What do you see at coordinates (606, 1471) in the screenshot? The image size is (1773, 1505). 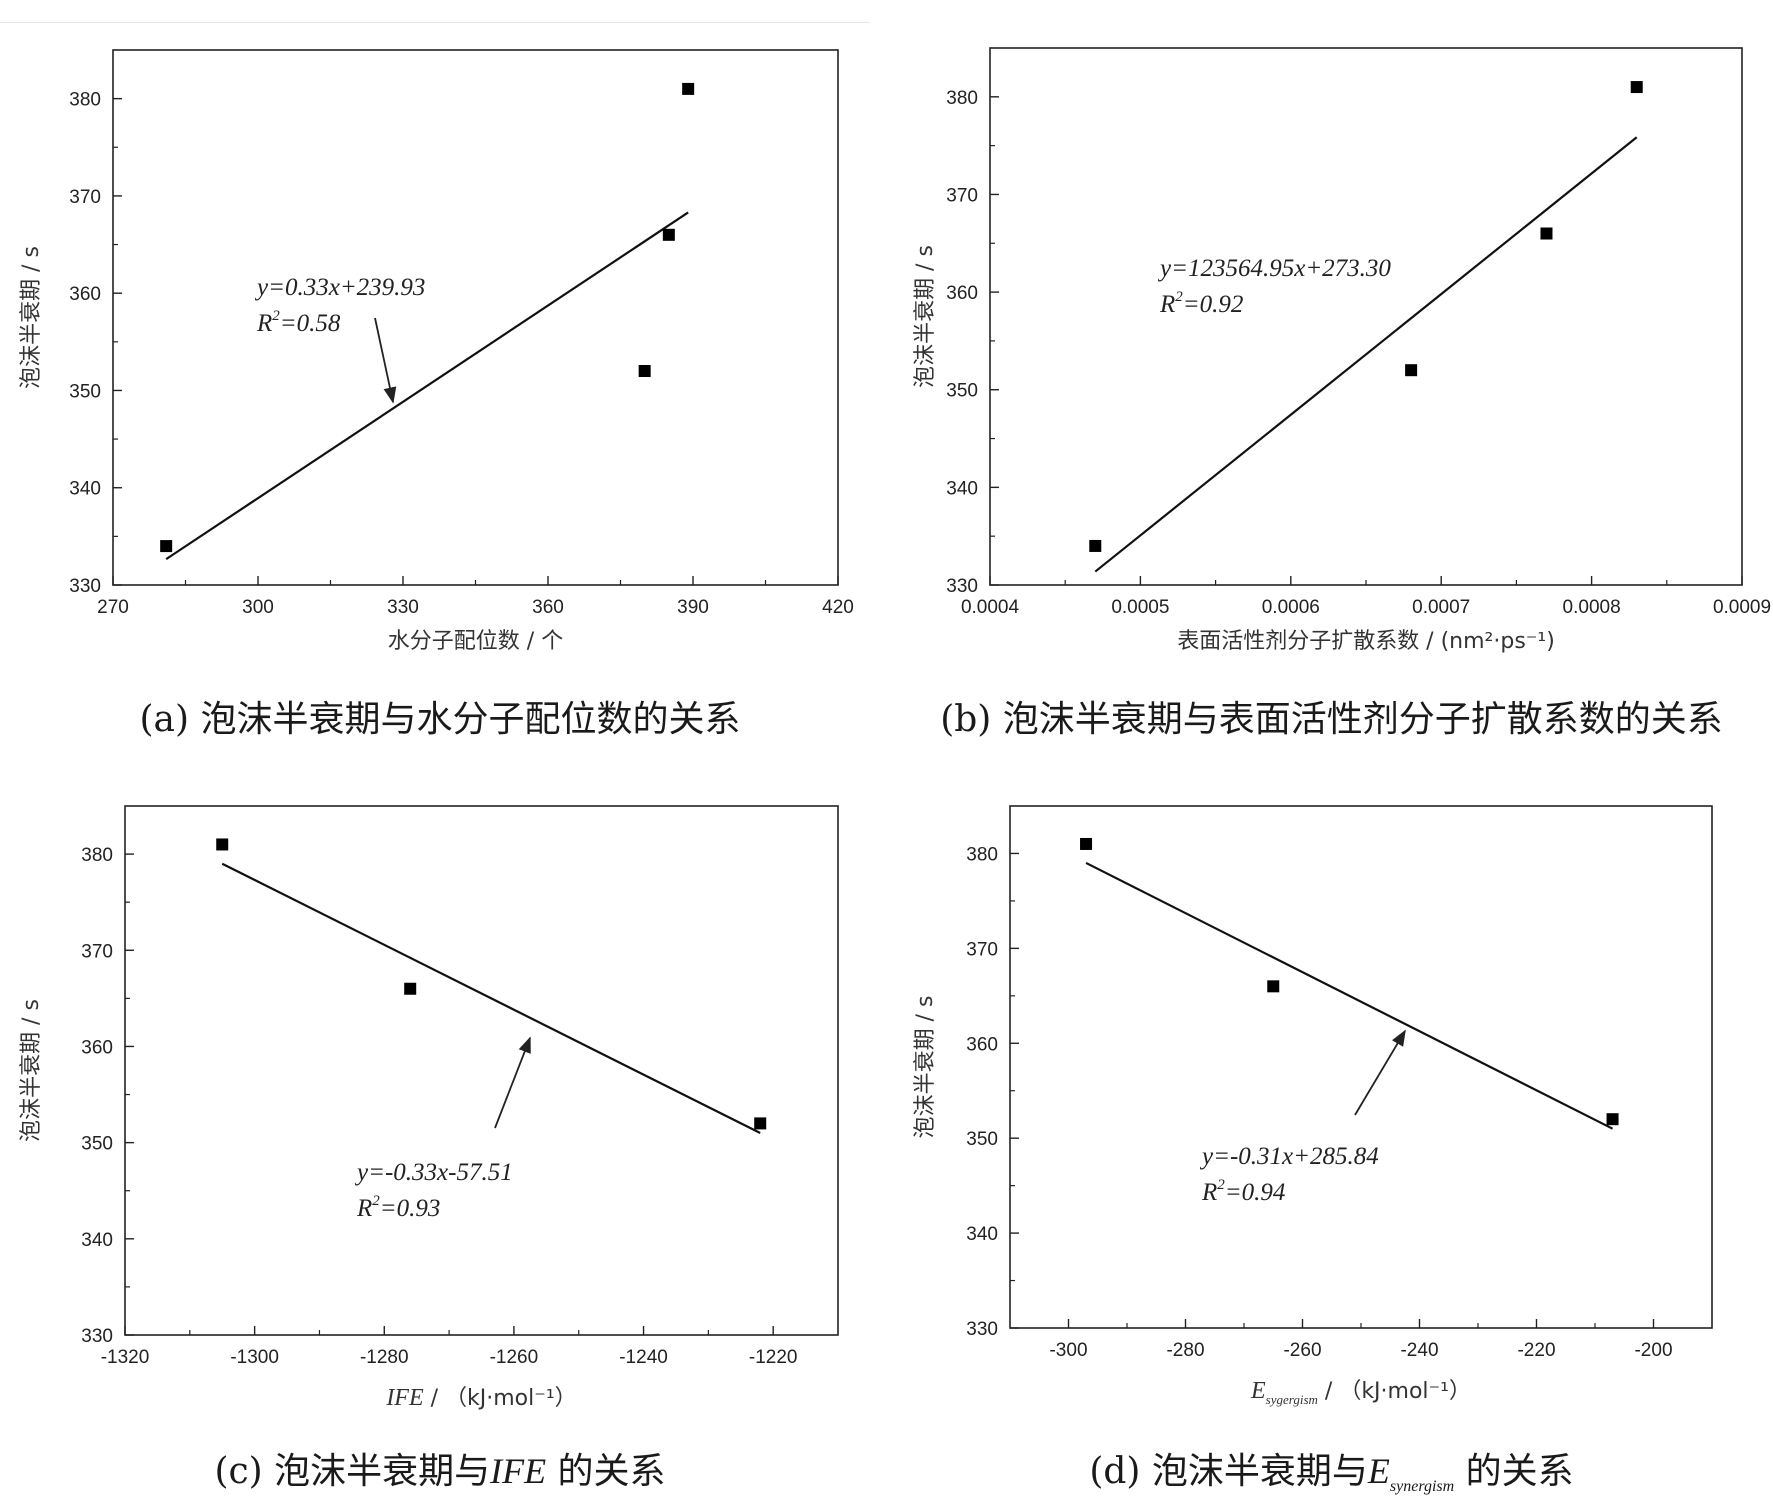 I see `caption-c-suffix: 的关系` at bounding box center [606, 1471].